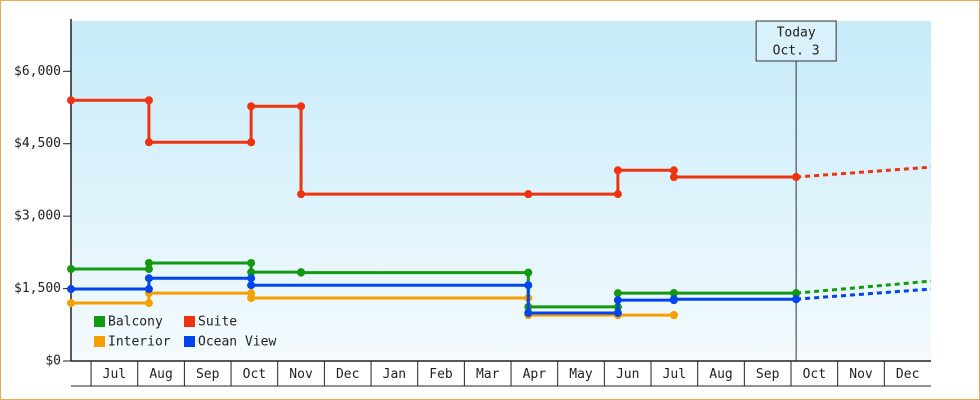 This screenshot has height=400, width=980. I want to click on legend-label: Ocean View, so click(237, 342).